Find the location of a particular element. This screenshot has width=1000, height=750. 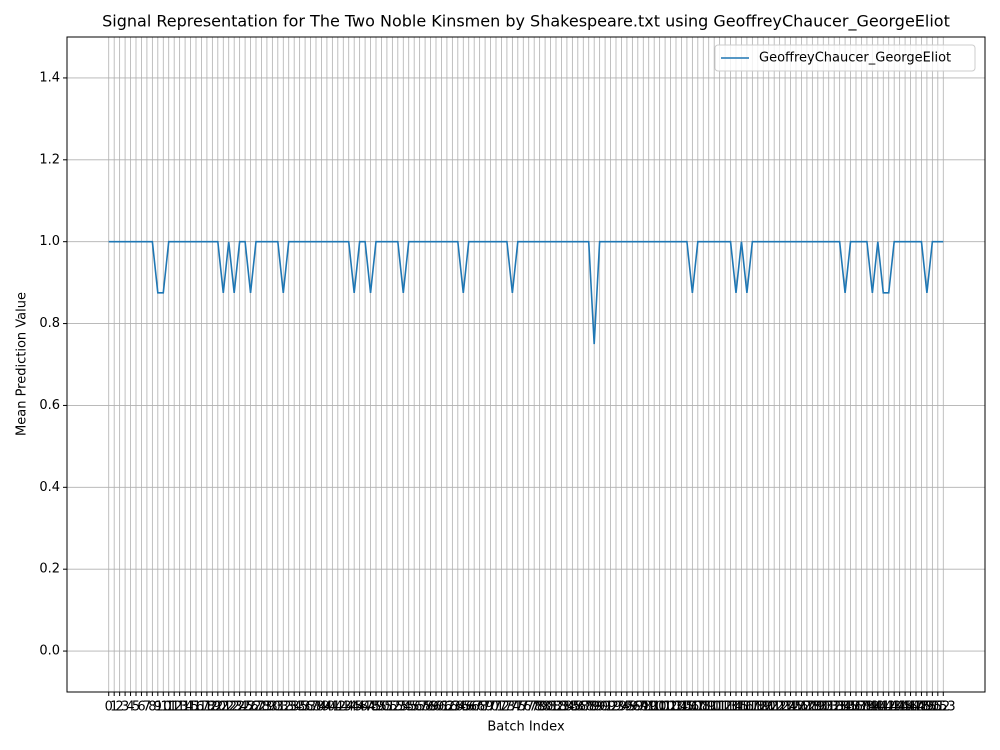

y-tick-label: 0.0 is located at coordinates (49, 651).